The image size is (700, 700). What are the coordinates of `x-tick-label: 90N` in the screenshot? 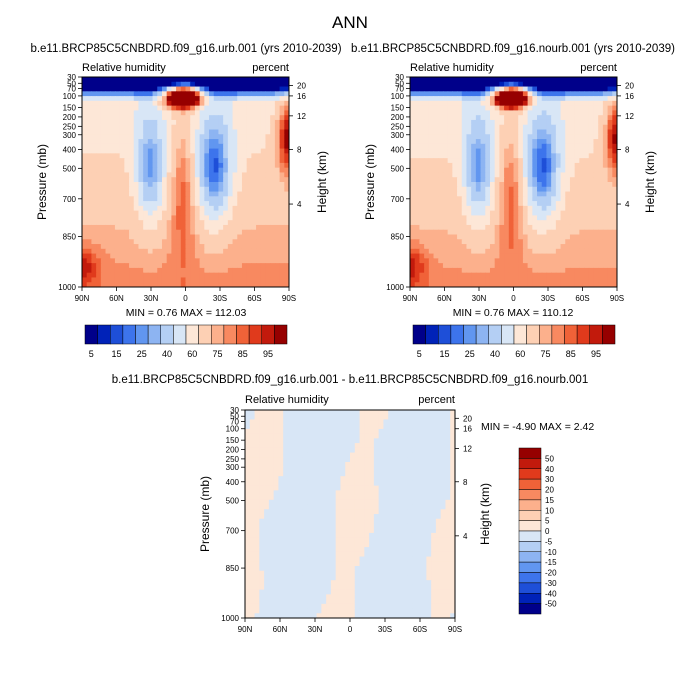 It's located at (82, 298).